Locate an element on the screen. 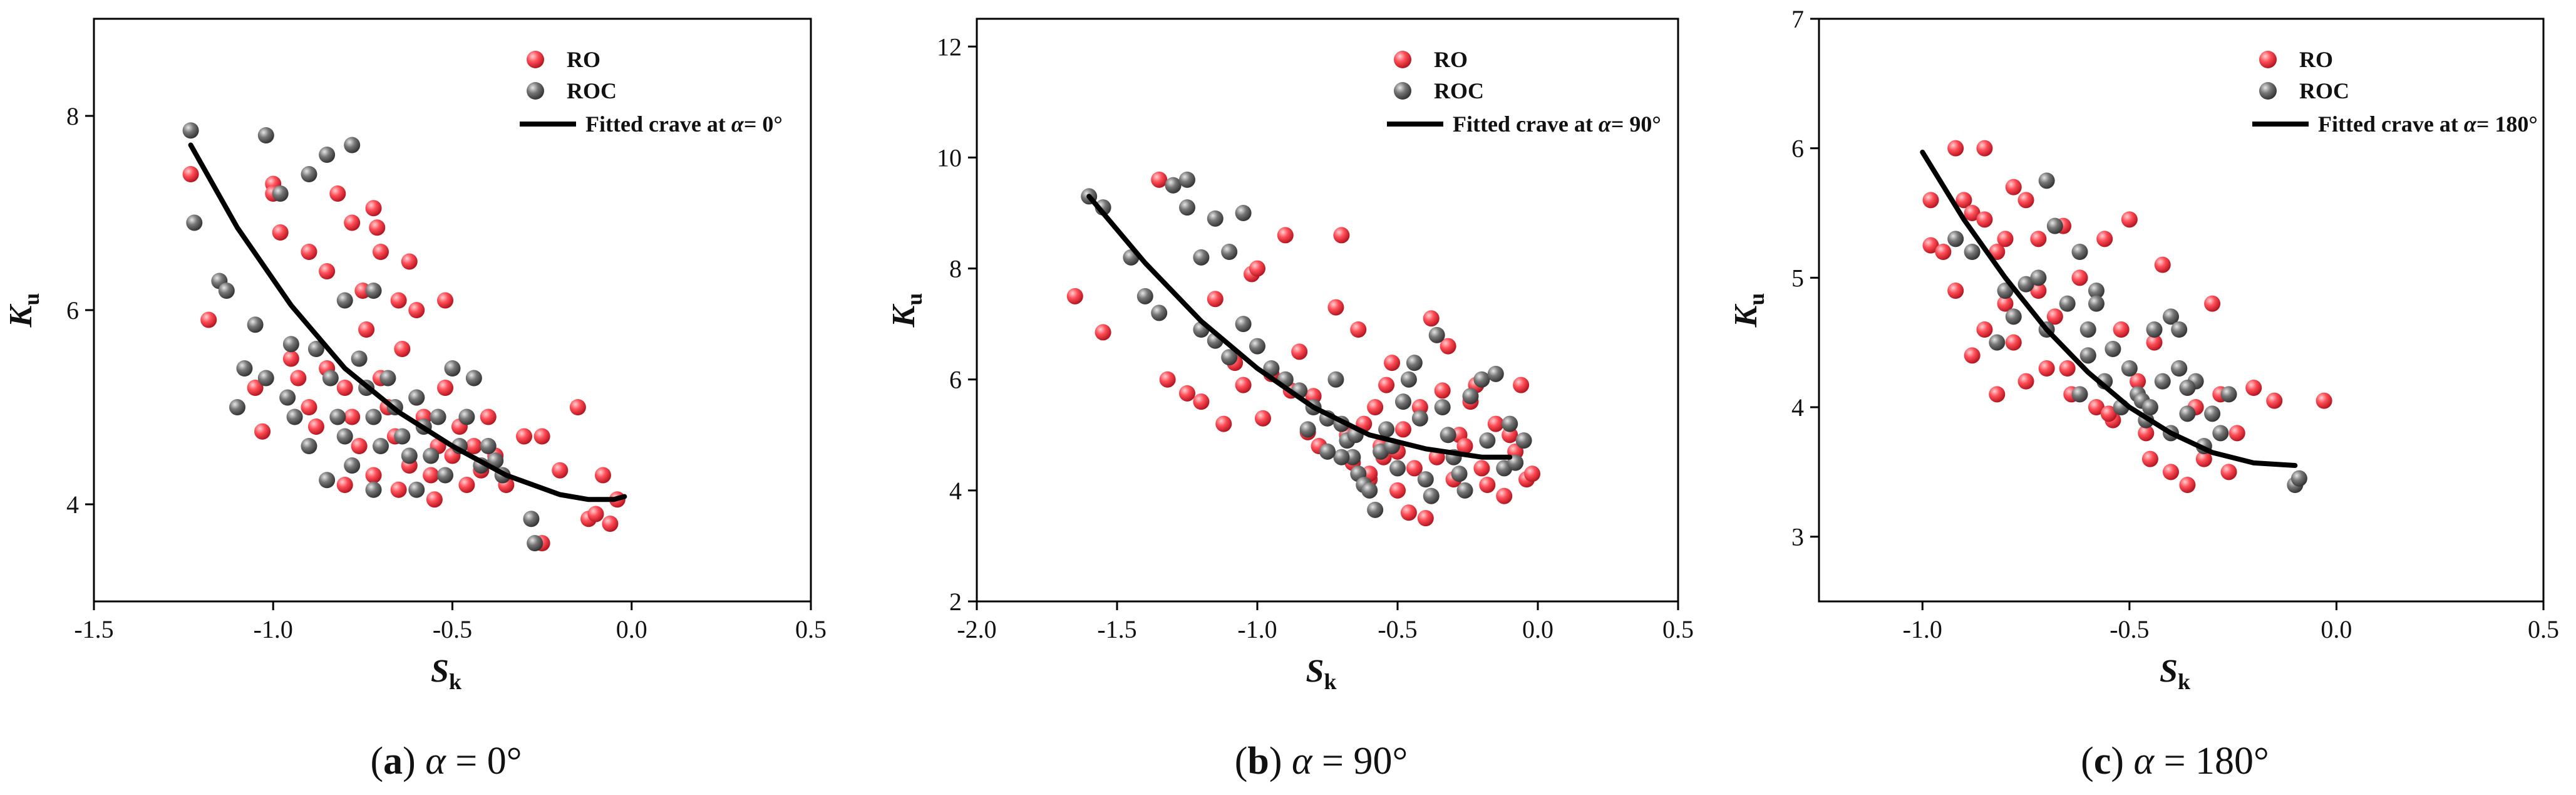  x-tick-label: -0.5 is located at coordinates (1398, 629).